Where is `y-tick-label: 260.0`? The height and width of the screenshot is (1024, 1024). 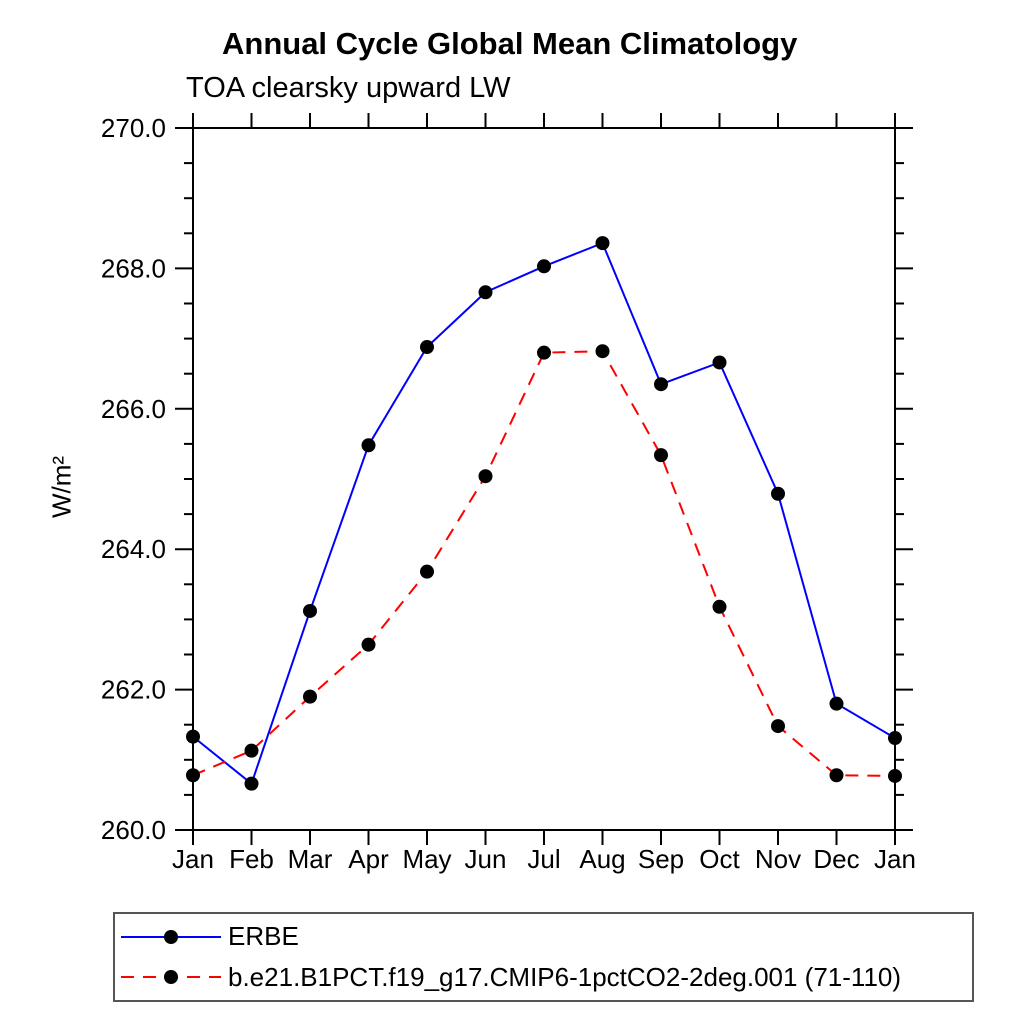 y-tick-label: 260.0 is located at coordinates (133, 830).